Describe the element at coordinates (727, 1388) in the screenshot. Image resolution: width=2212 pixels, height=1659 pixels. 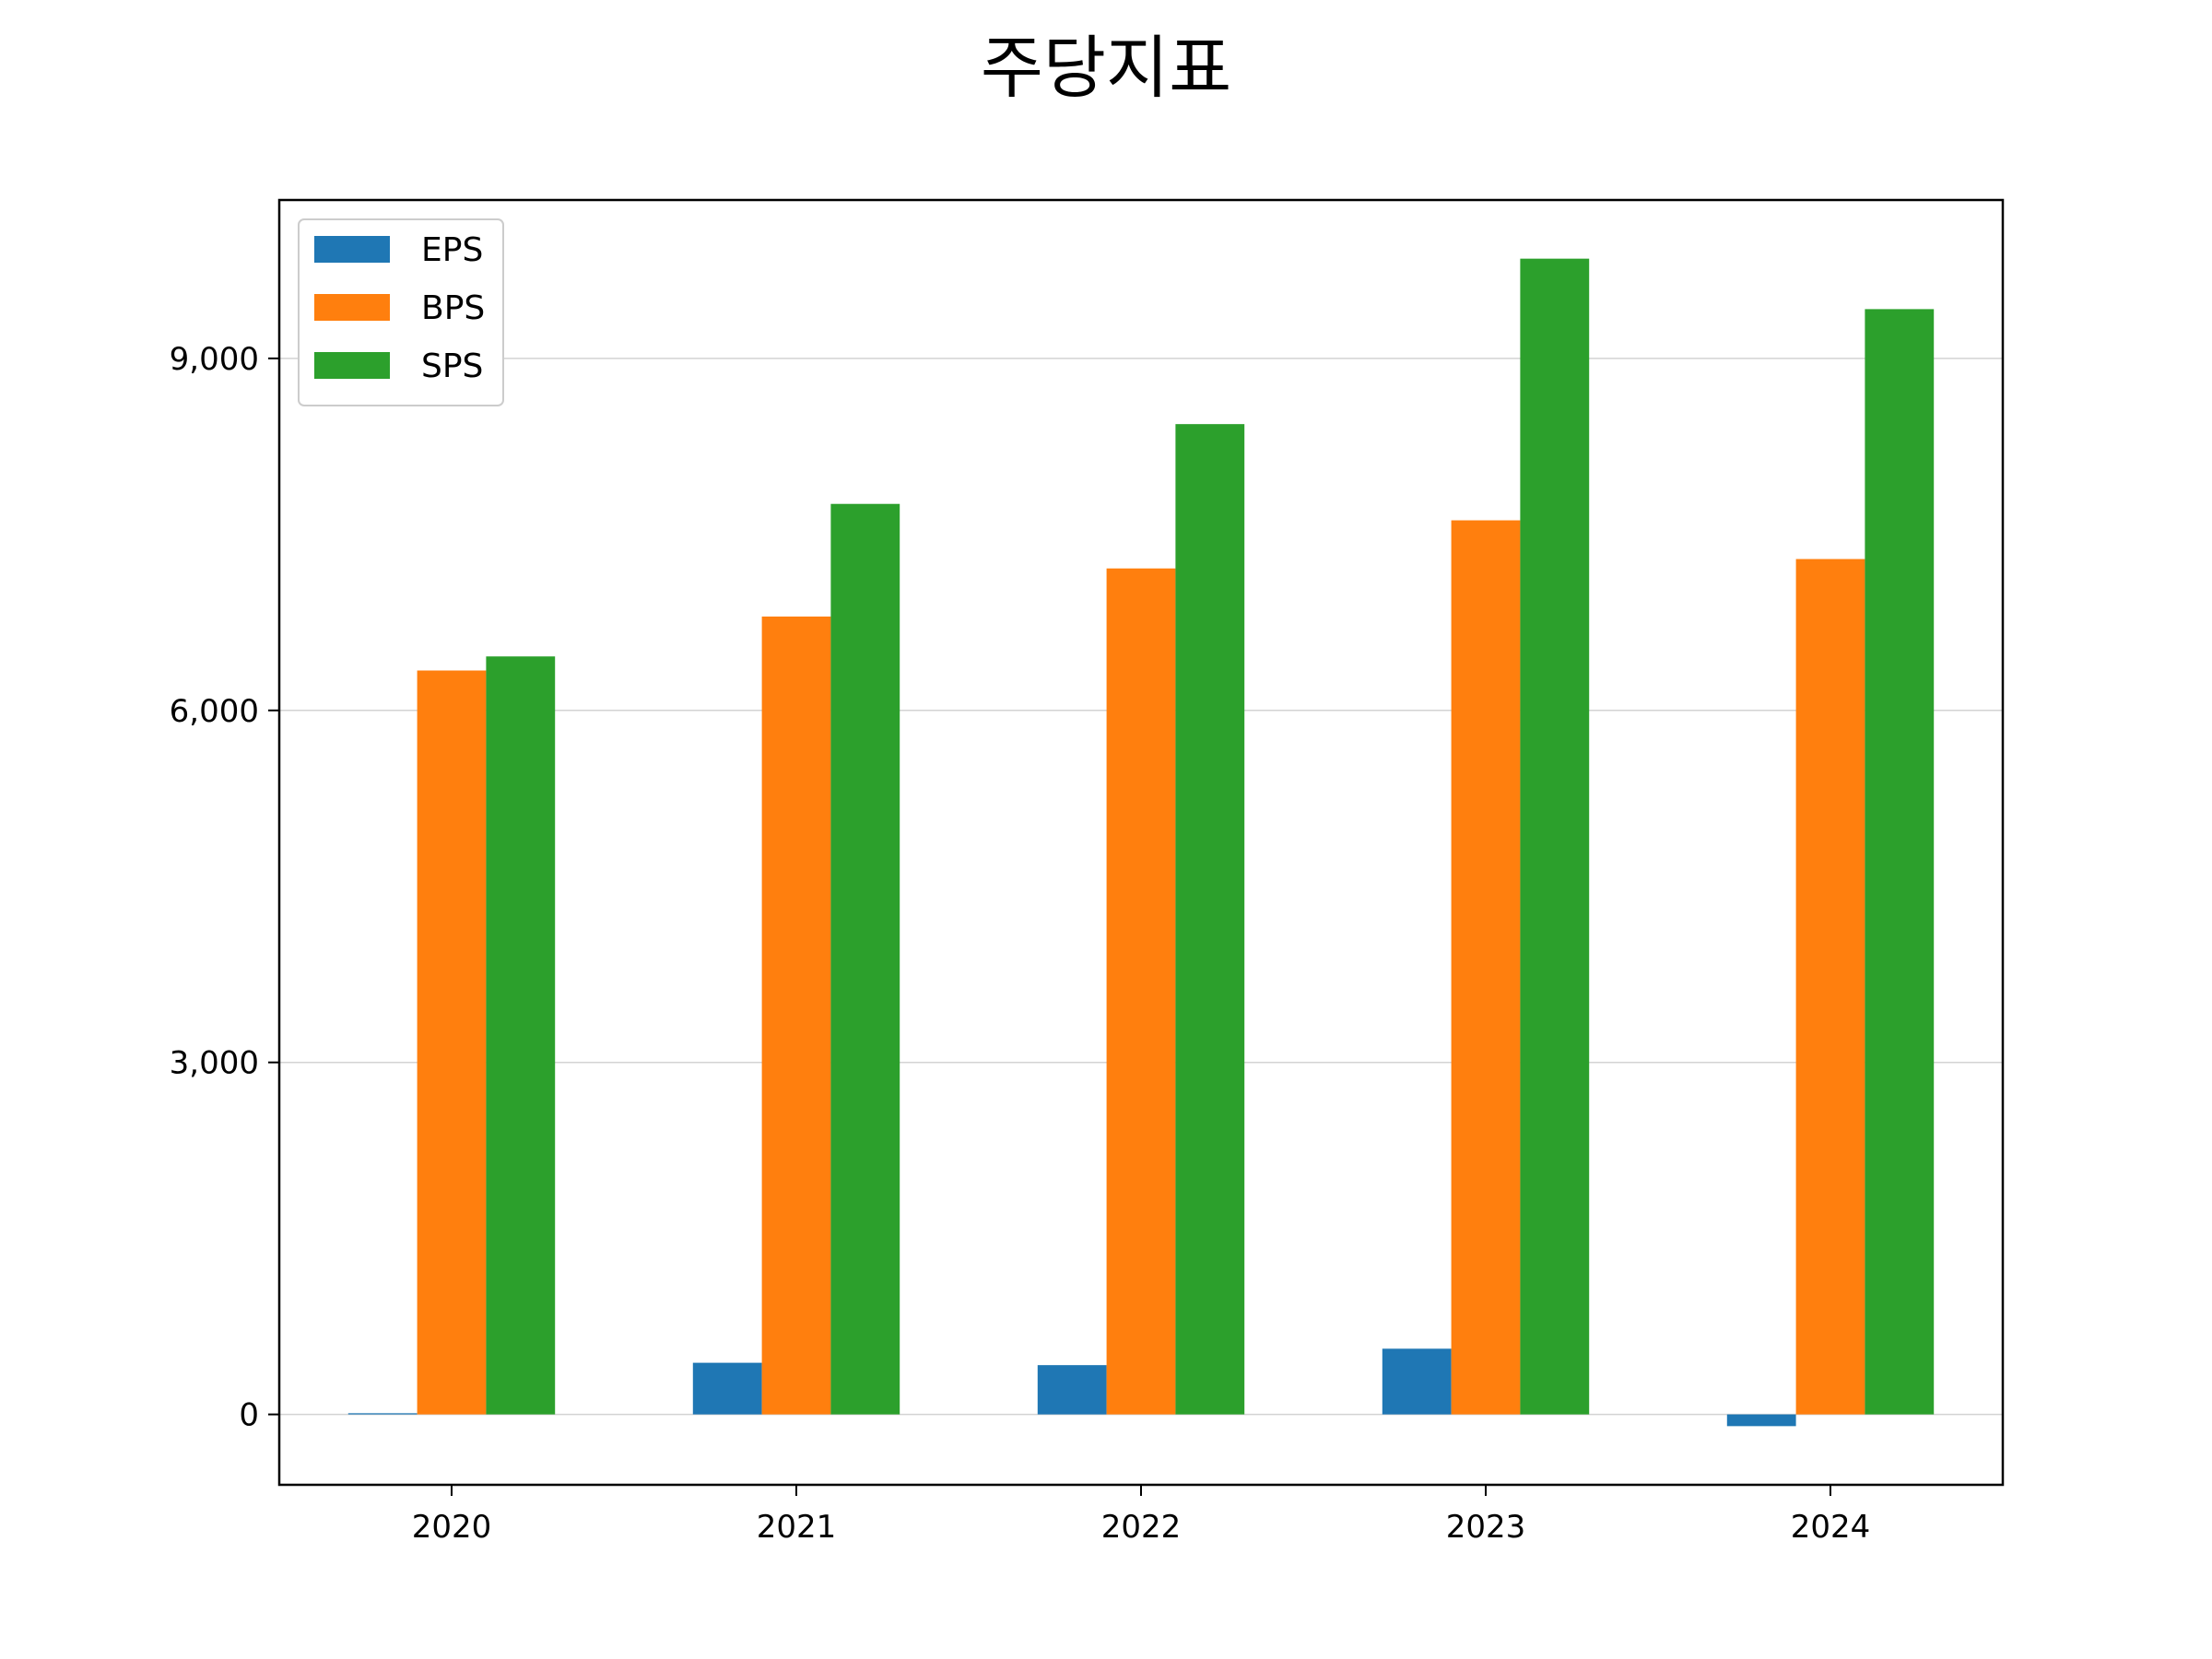
I see `bar-eps-2021` at that location.